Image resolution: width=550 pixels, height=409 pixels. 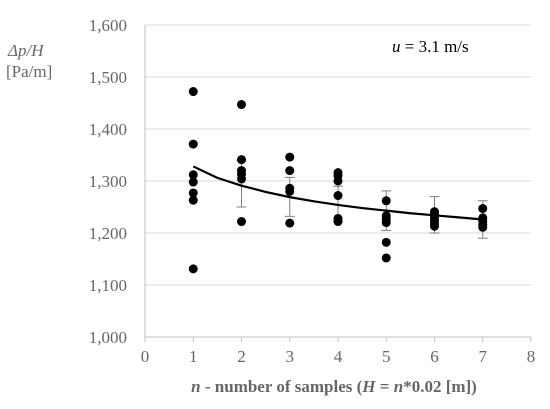 I want to click on annotation-value: = 3.1 m/s, so click(x=435, y=46).